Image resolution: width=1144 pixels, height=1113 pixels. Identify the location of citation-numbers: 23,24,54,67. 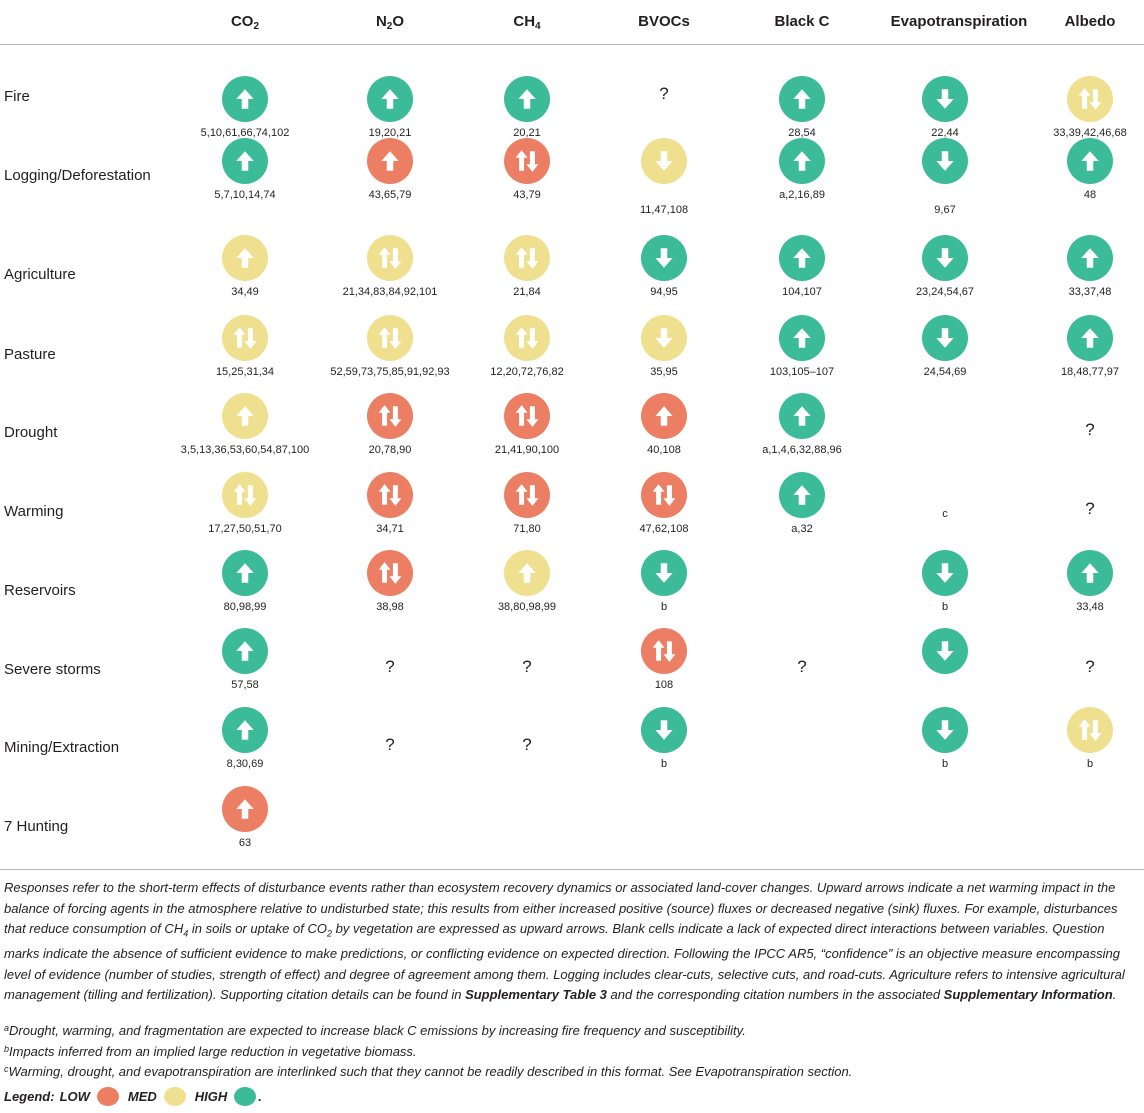
(945, 292).